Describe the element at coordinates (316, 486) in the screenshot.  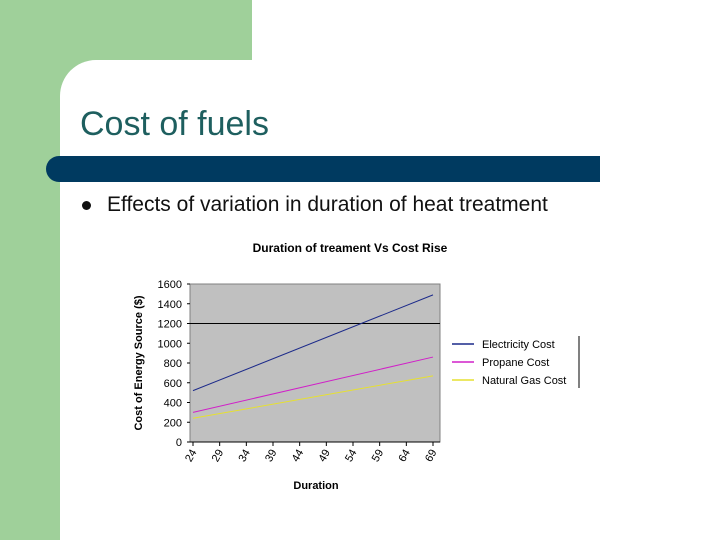
I see `x-axis-label: Duration` at that location.